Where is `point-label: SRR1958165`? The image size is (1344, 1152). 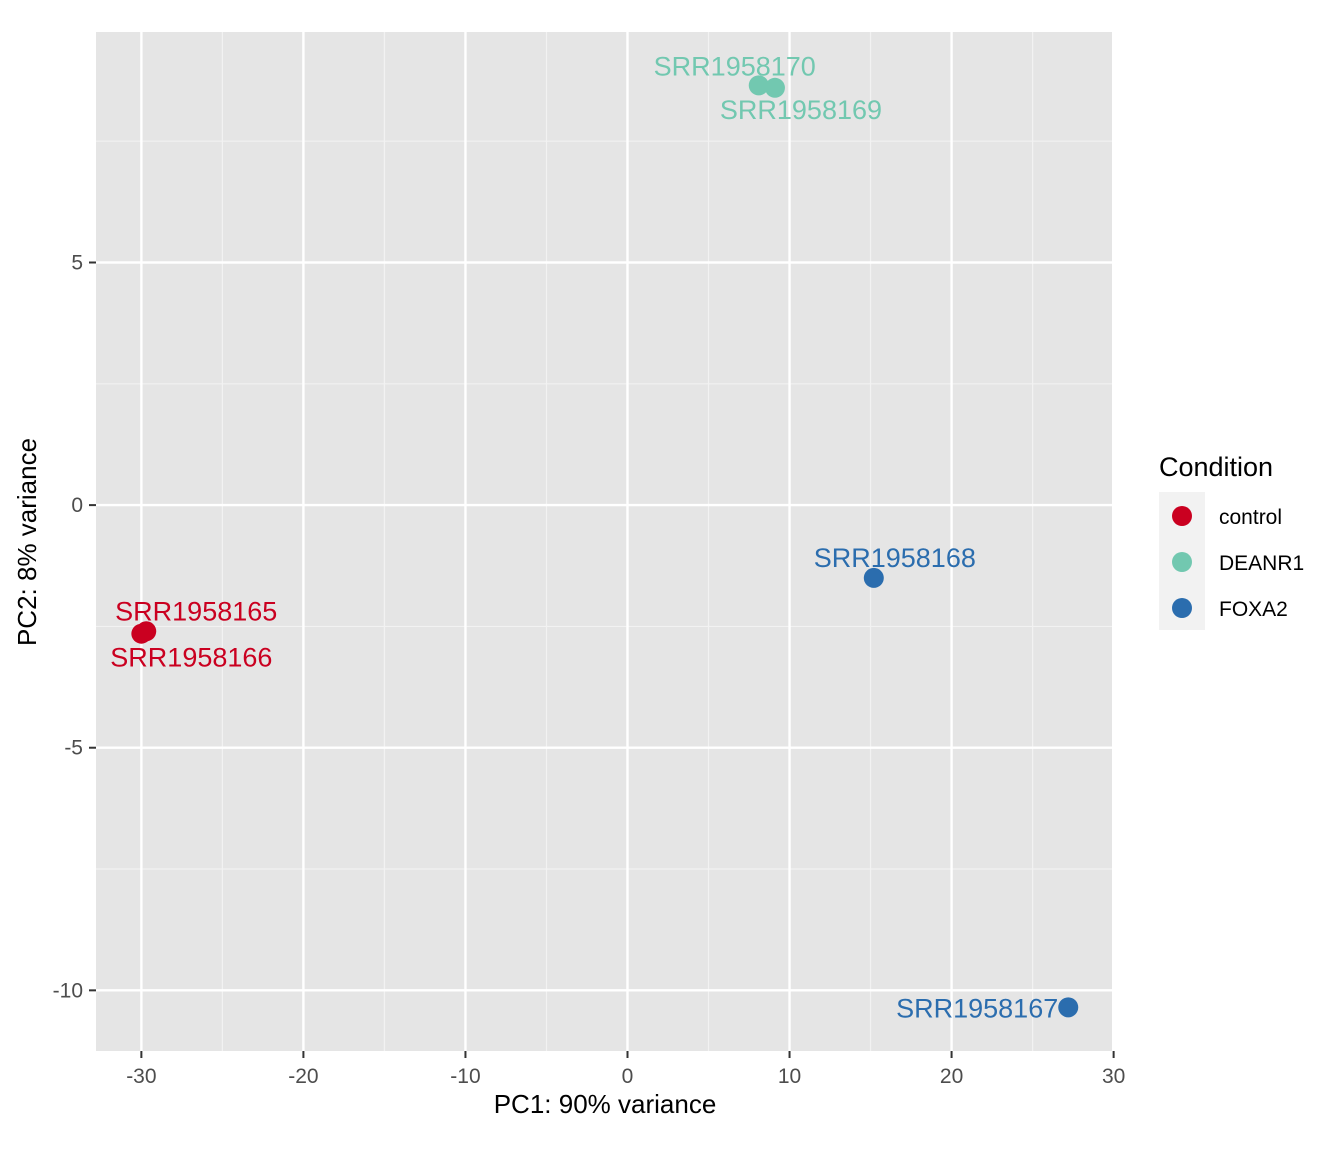
point-label: SRR1958165 is located at coordinates (196, 611).